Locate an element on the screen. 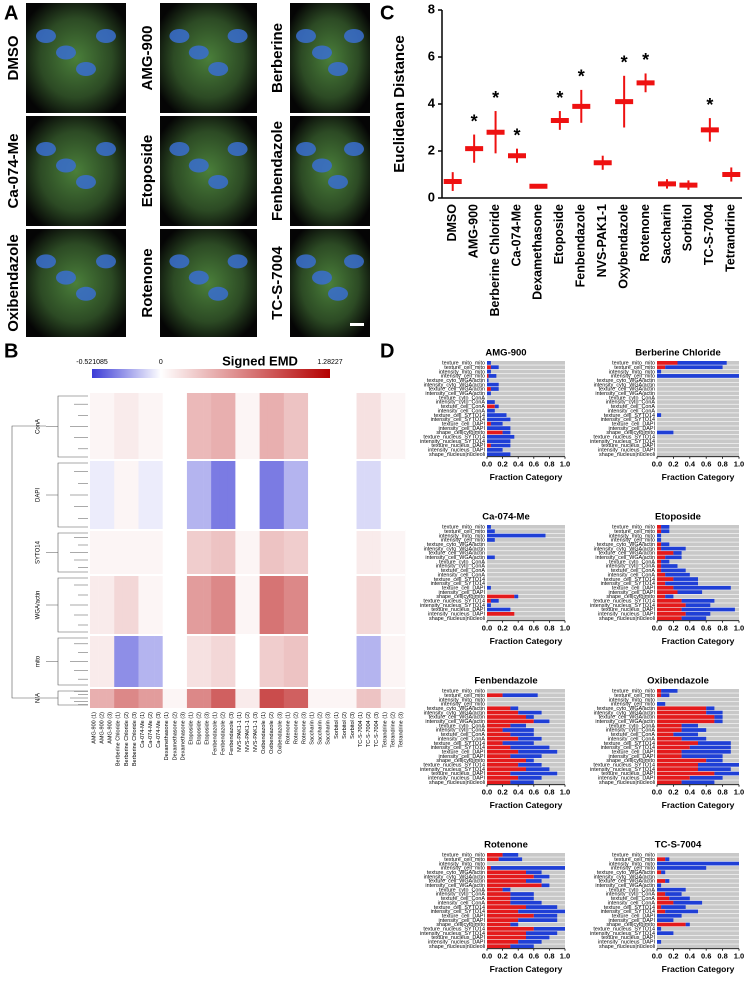 This screenshot has width=748, height=999. group-label: SYTO14 is located at coordinates (39, 552).